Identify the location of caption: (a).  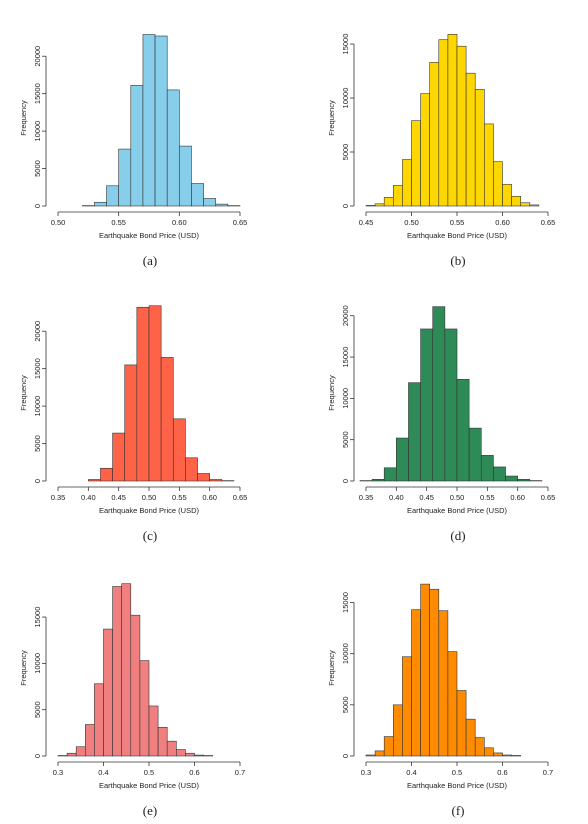
(150, 260).